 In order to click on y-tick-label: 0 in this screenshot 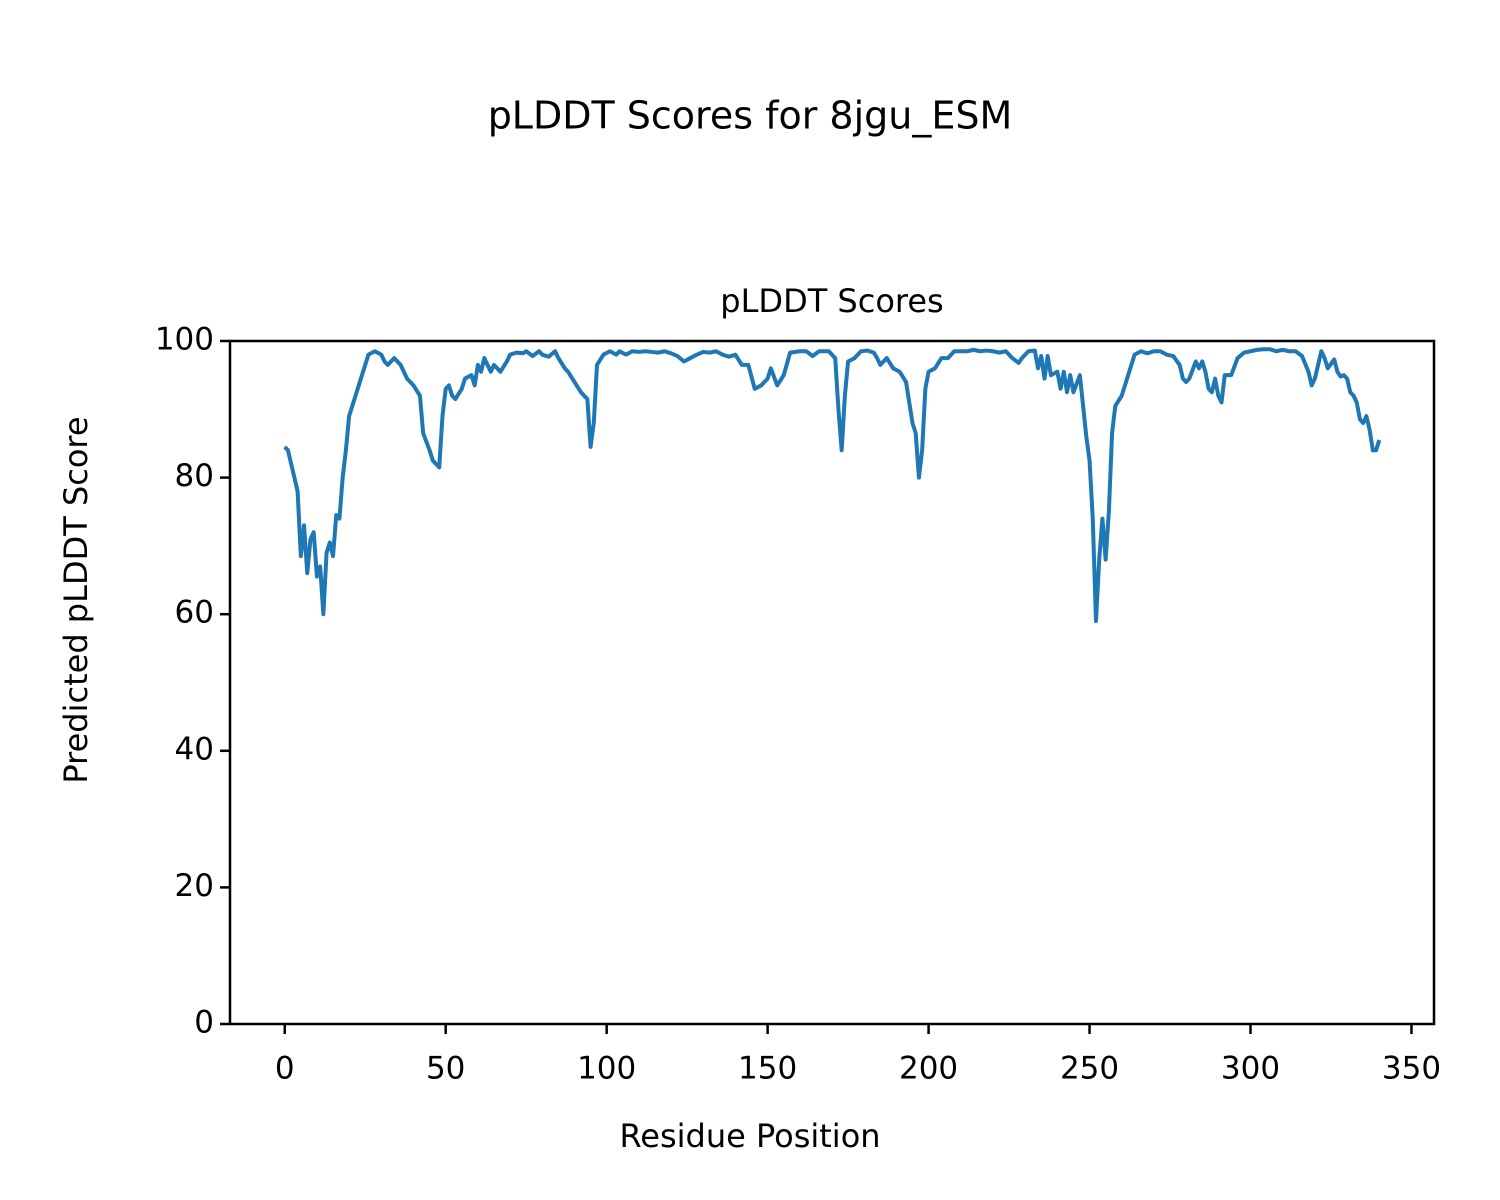, I will do `click(204, 1023)`.